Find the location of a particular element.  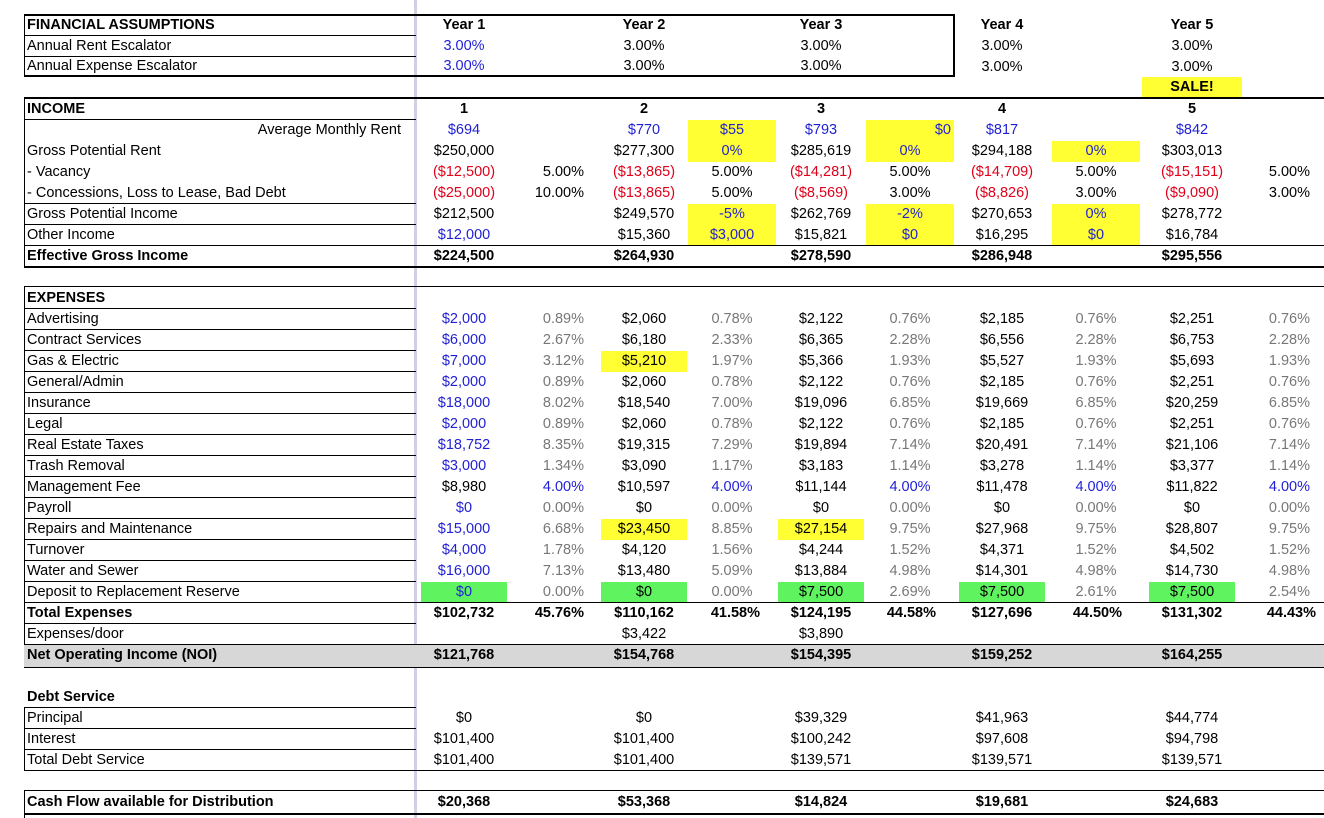

avg-rent-y4: $817 is located at coordinates (1002, 130).